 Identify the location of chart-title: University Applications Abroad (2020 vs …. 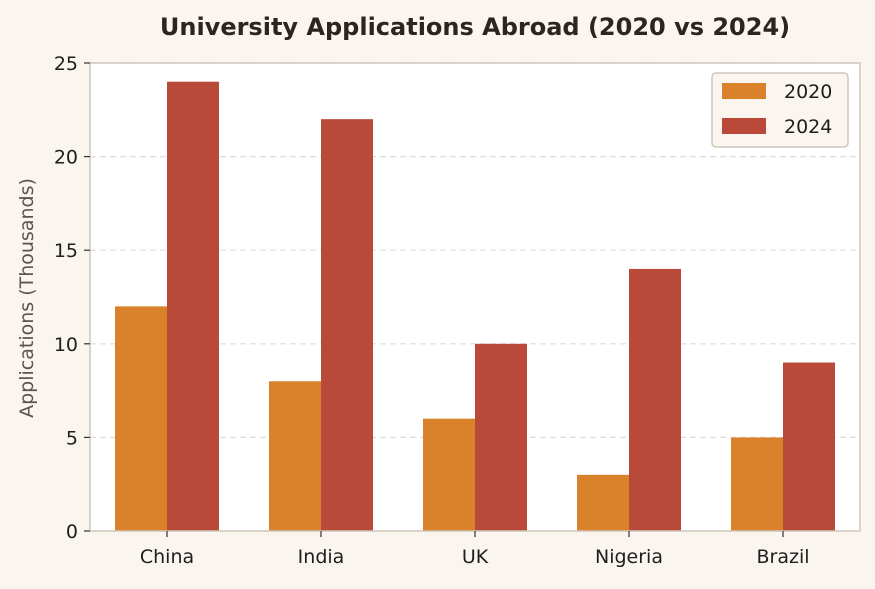
(475, 27).